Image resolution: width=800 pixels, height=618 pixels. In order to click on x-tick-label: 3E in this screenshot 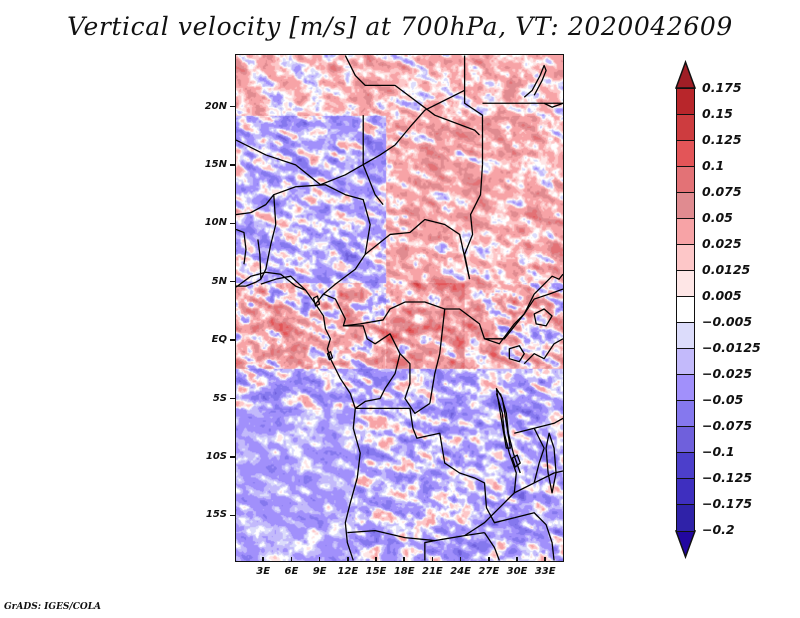, I will do `click(263, 571)`.